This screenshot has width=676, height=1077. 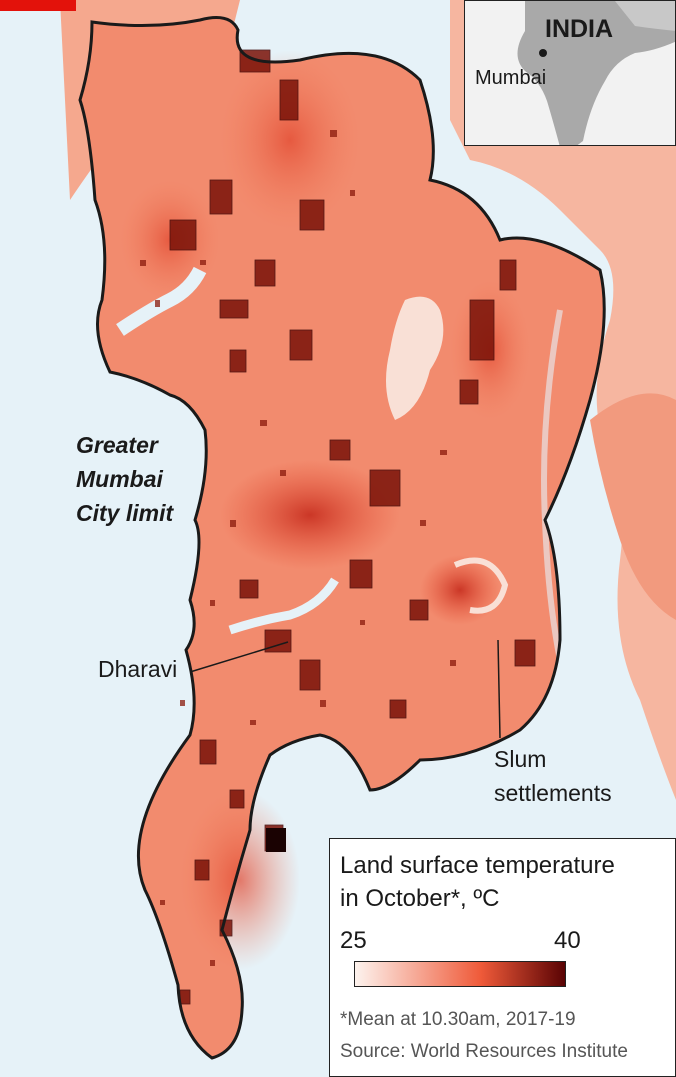 I want to click on mumbai-dot, so click(x=543, y=53).